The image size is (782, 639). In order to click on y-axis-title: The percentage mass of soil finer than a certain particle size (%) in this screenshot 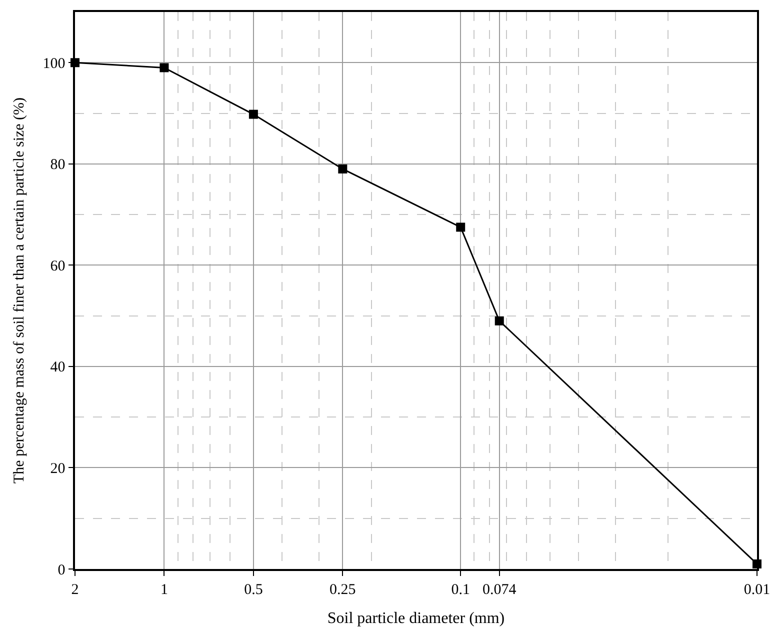, I will do `click(20, 290)`.